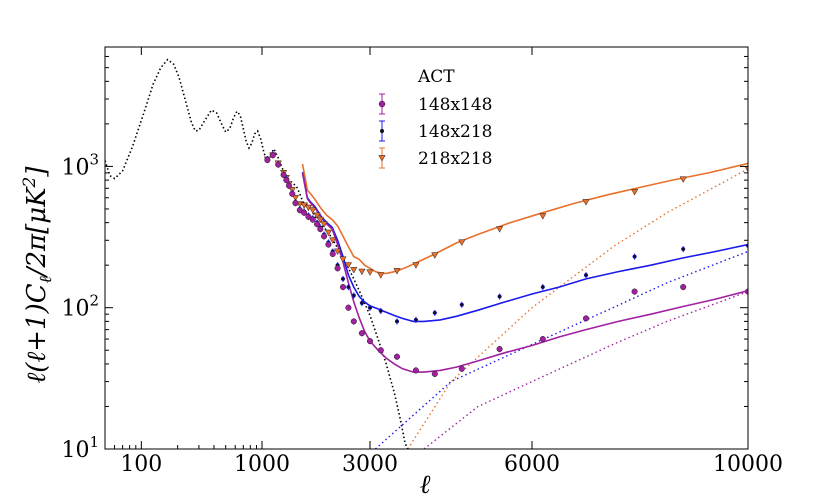  What do you see at coordinates (425, 484) in the screenshot?
I see `x-axis-label: ℓ` at bounding box center [425, 484].